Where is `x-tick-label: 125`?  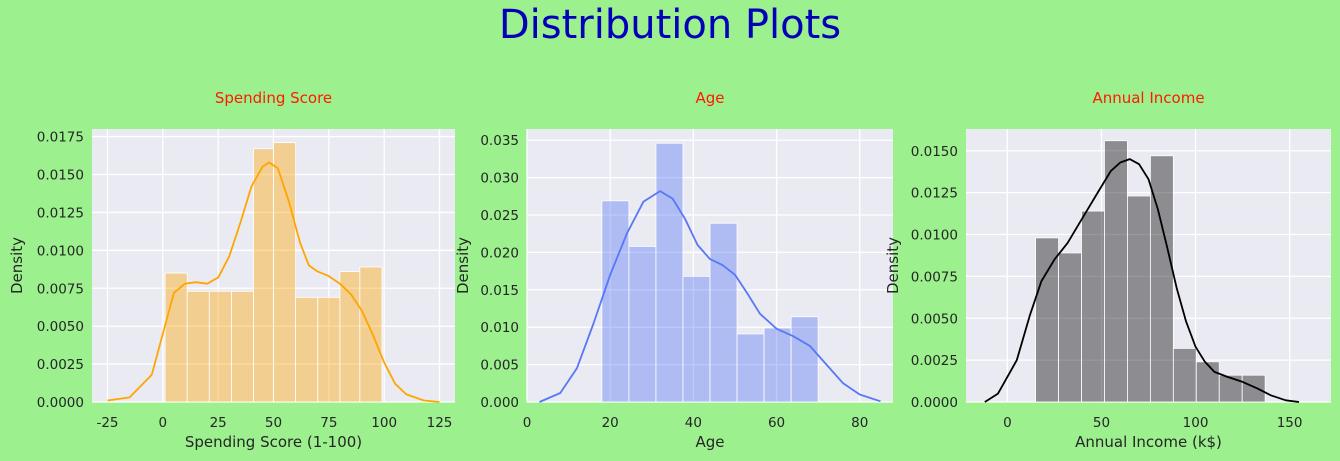
x-tick-label: 125 is located at coordinates (440, 423).